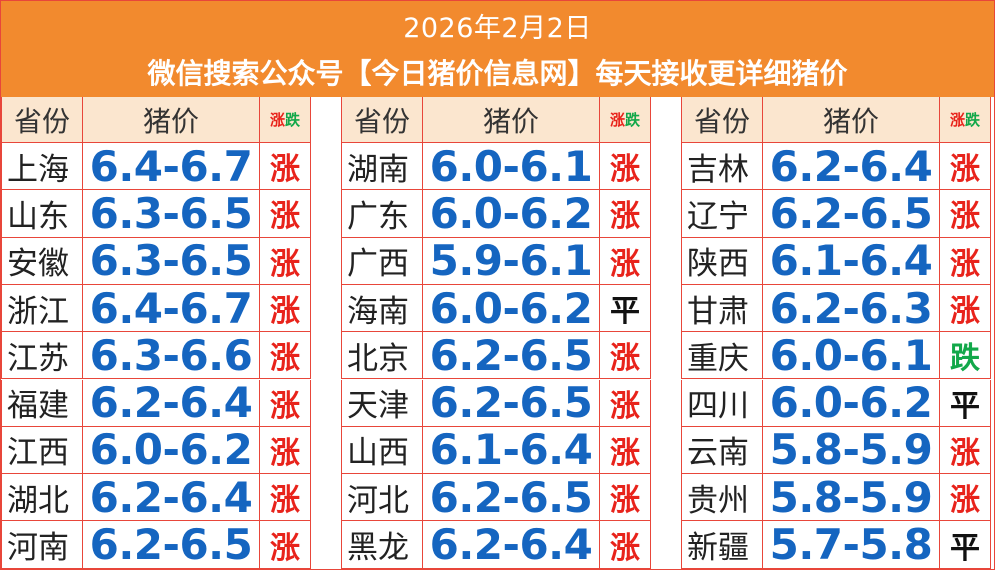 The image size is (995, 570). I want to click on province-cell: 河北, so click(382, 498).